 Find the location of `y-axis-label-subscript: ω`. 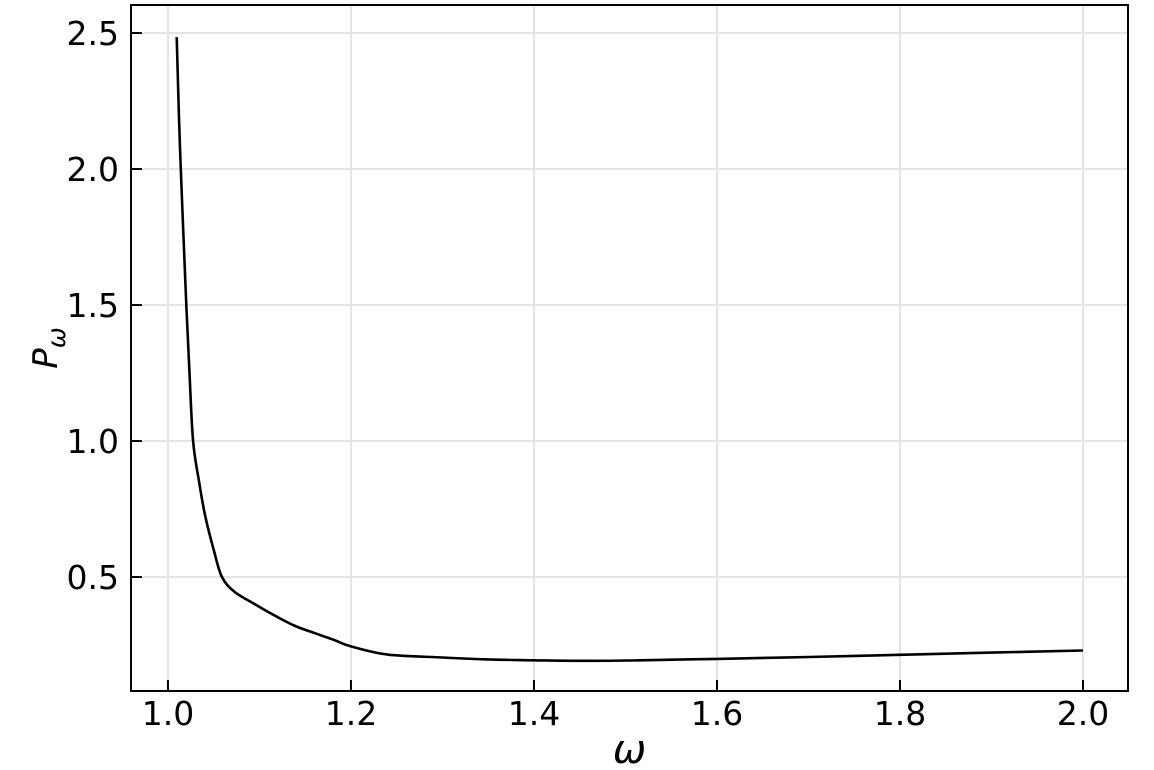

y-axis-label-subscript: ω is located at coordinates (56, 337).